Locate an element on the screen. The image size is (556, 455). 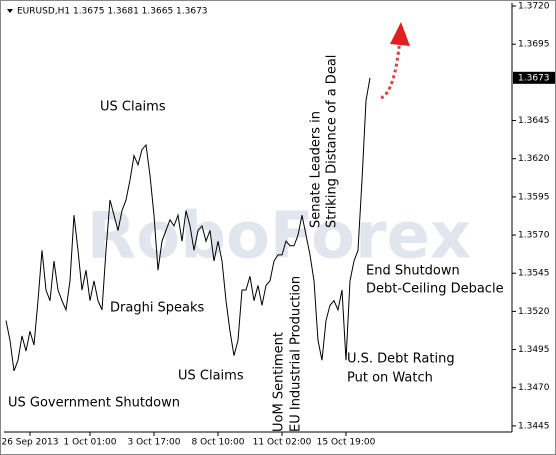
watermark: RoboForex is located at coordinates (279, 237).